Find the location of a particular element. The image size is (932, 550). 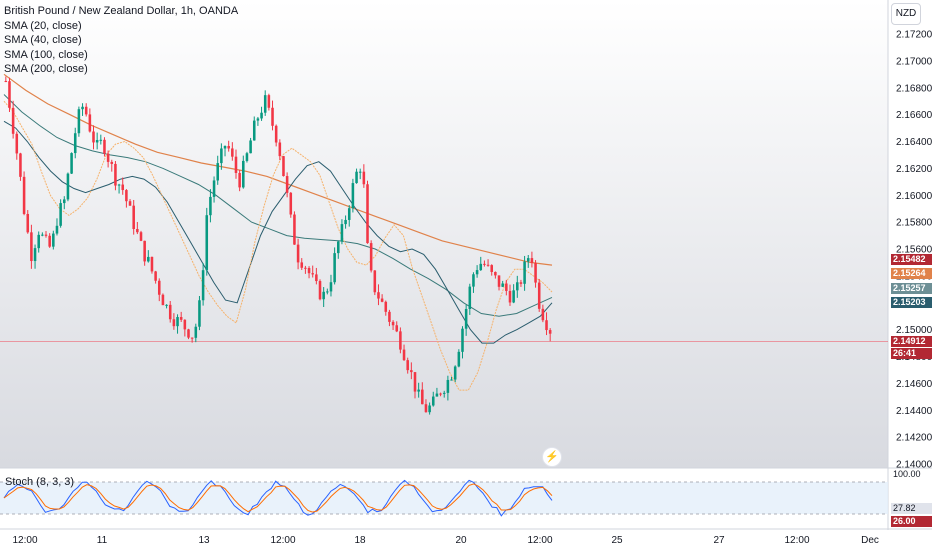

price-tick-label: 2.16200 is located at coordinates (914, 169).